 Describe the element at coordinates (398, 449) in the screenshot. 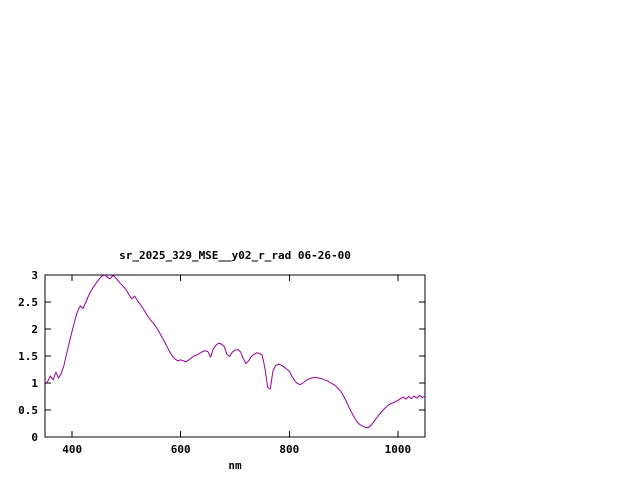

I see `x-tick-label: 1000` at that location.